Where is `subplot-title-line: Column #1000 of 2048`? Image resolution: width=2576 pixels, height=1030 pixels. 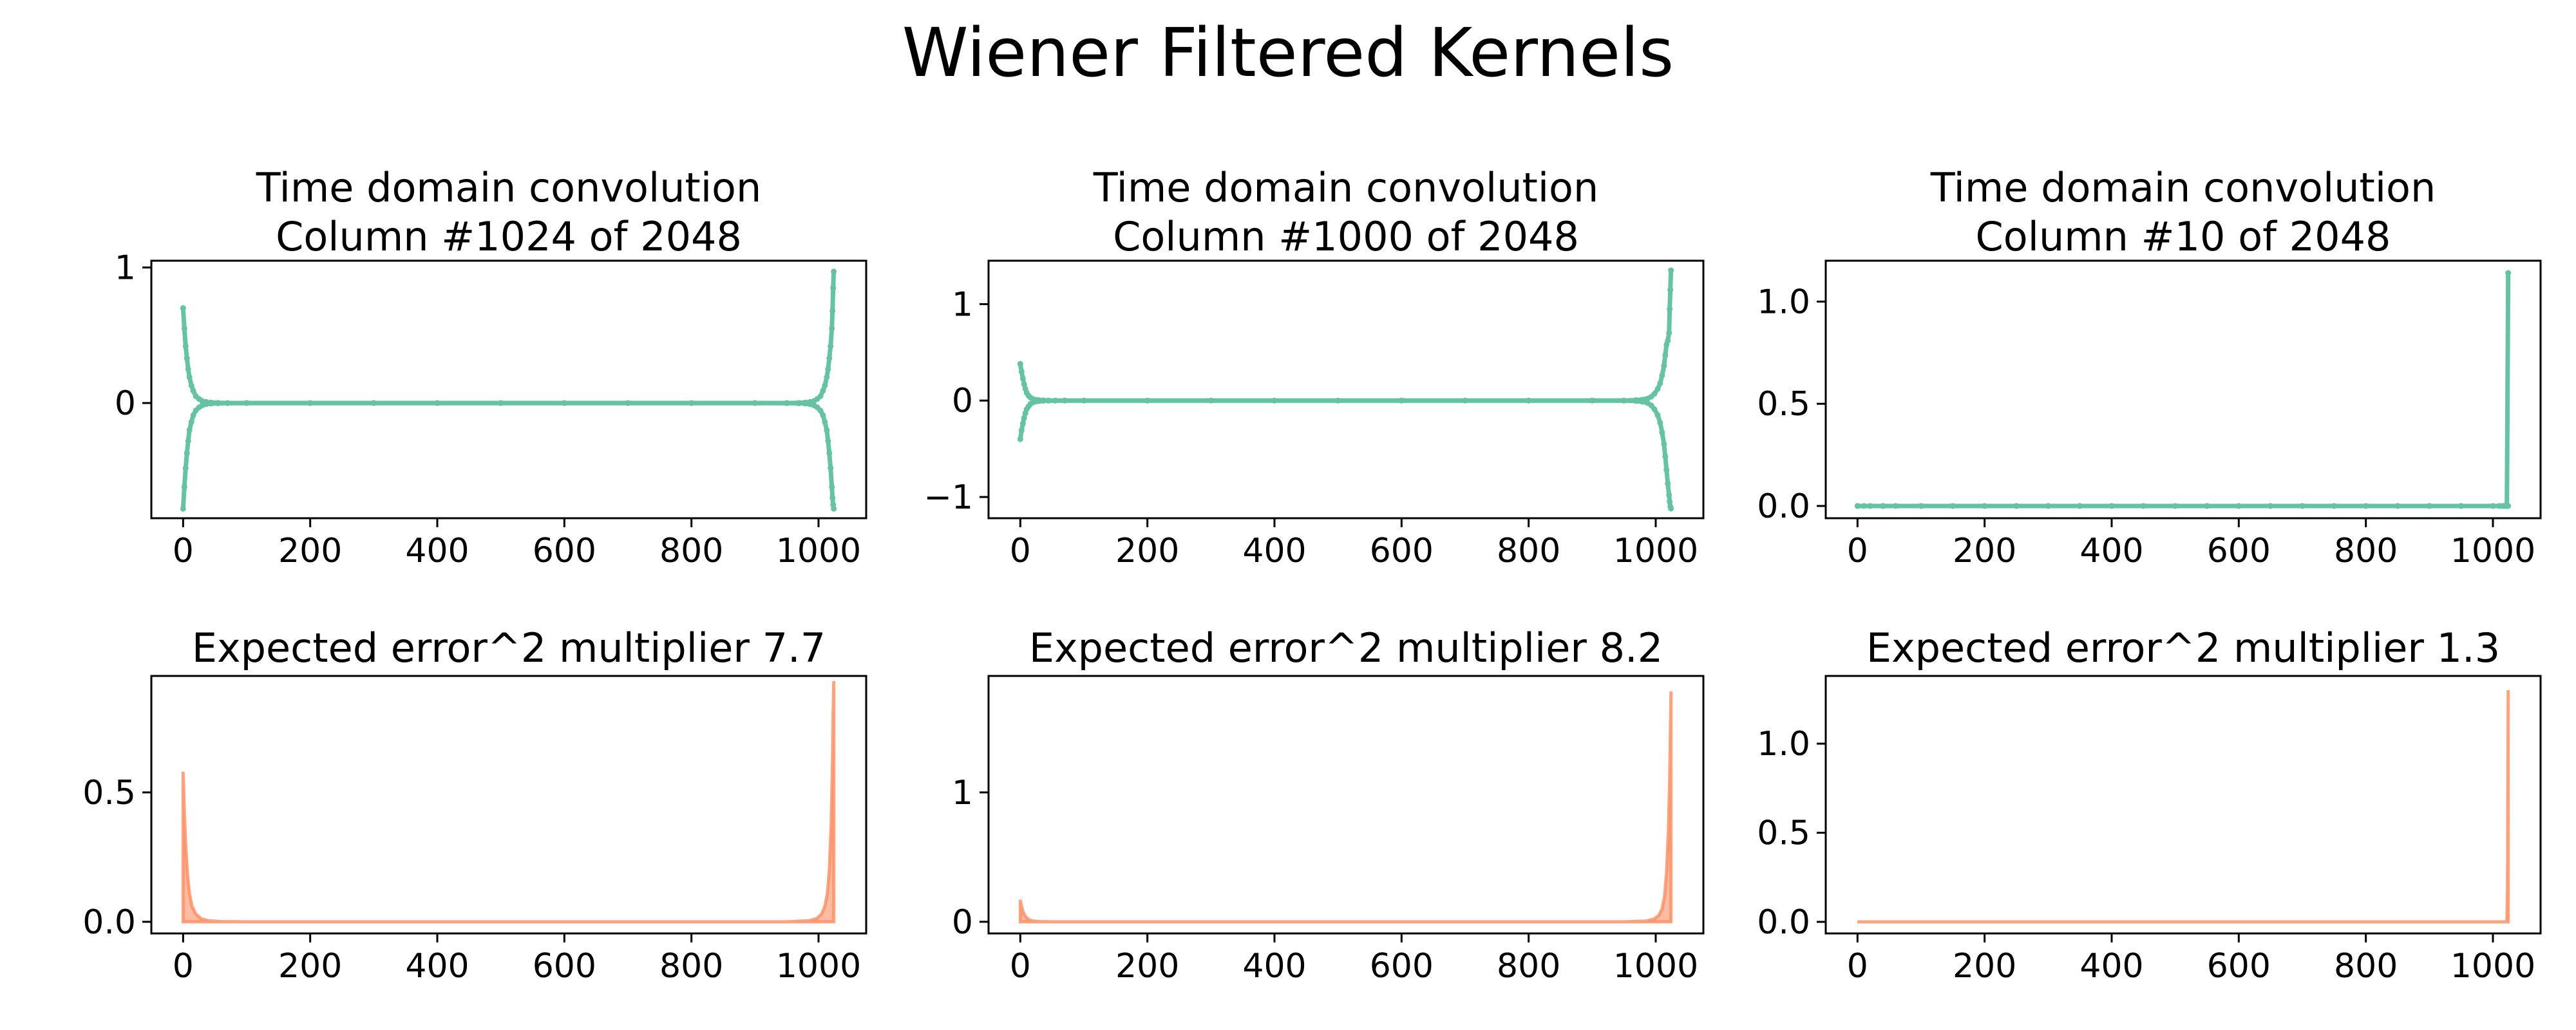 subplot-title-line: Column #1000 of 2048 is located at coordinates (1346, 236).